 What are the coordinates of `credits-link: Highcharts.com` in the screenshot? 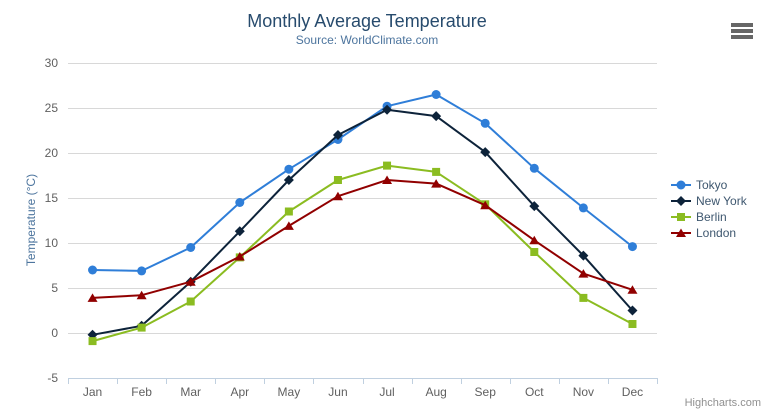 It's located at (722, 403).